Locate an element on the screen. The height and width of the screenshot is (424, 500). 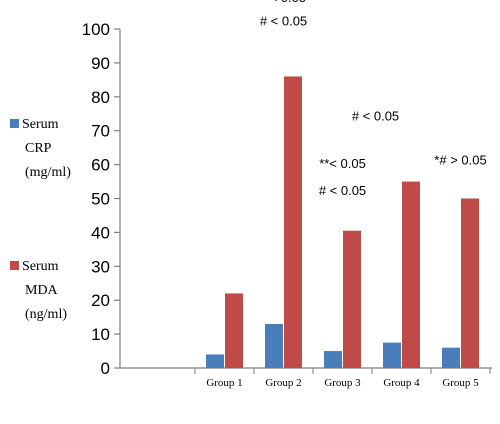
annotation-1: * < 0.05 is located at coordinates (283, 2).